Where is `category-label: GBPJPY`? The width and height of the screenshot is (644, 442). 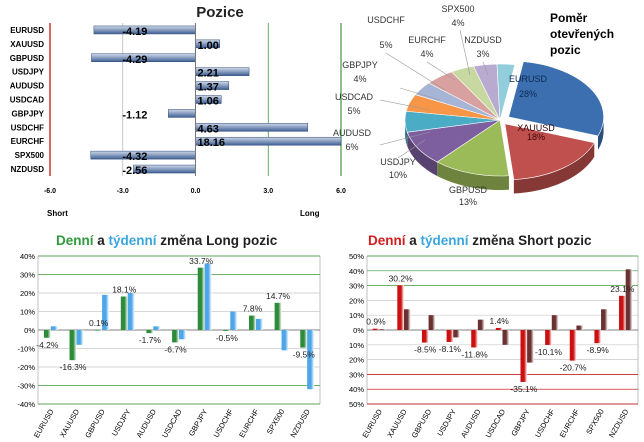
category-label: GBPJPY is located at coordinates (28, 113).